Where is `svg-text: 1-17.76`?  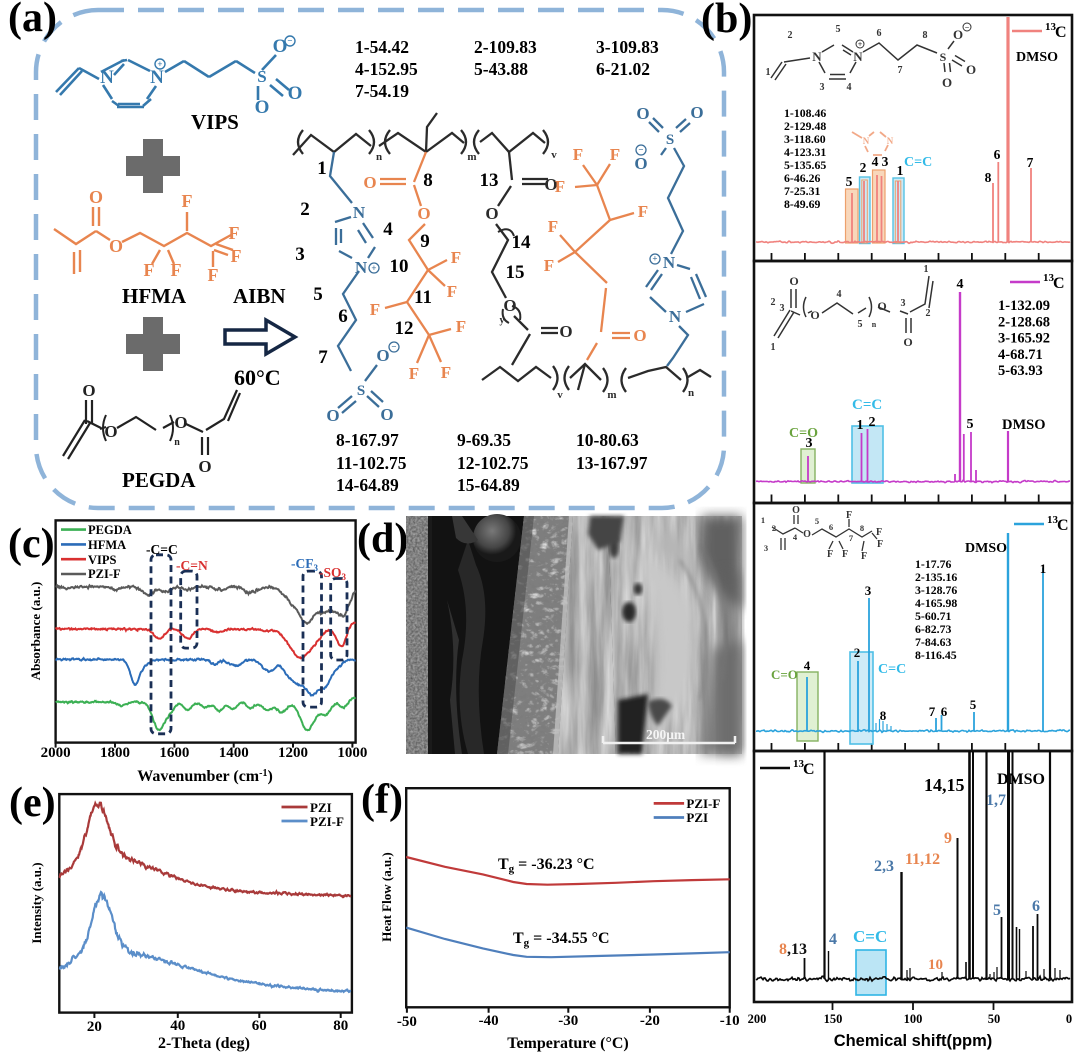
svg-text: 1-17.76 is located at coordinates (933, 564).